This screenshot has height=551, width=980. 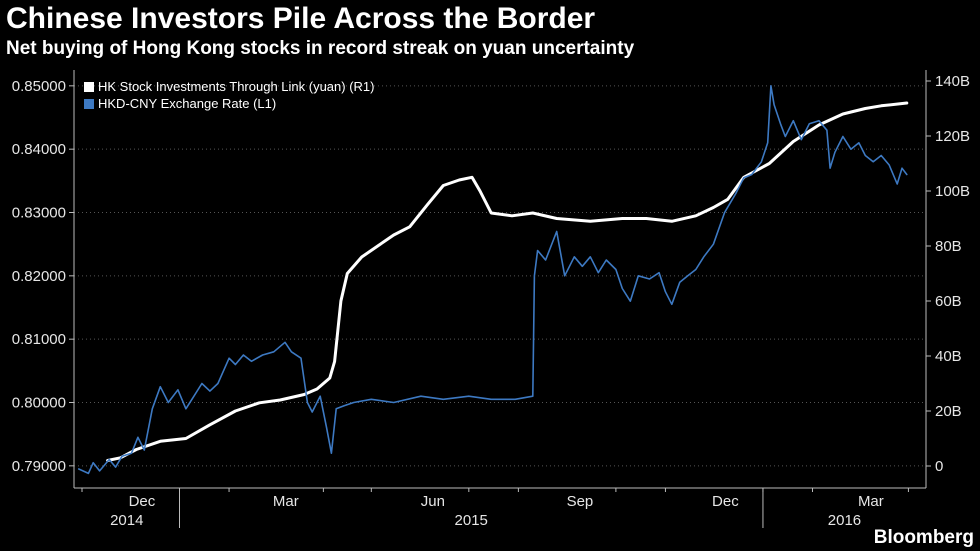 I want to click on right-tick-label: 20B, so click(x=948, y=411).